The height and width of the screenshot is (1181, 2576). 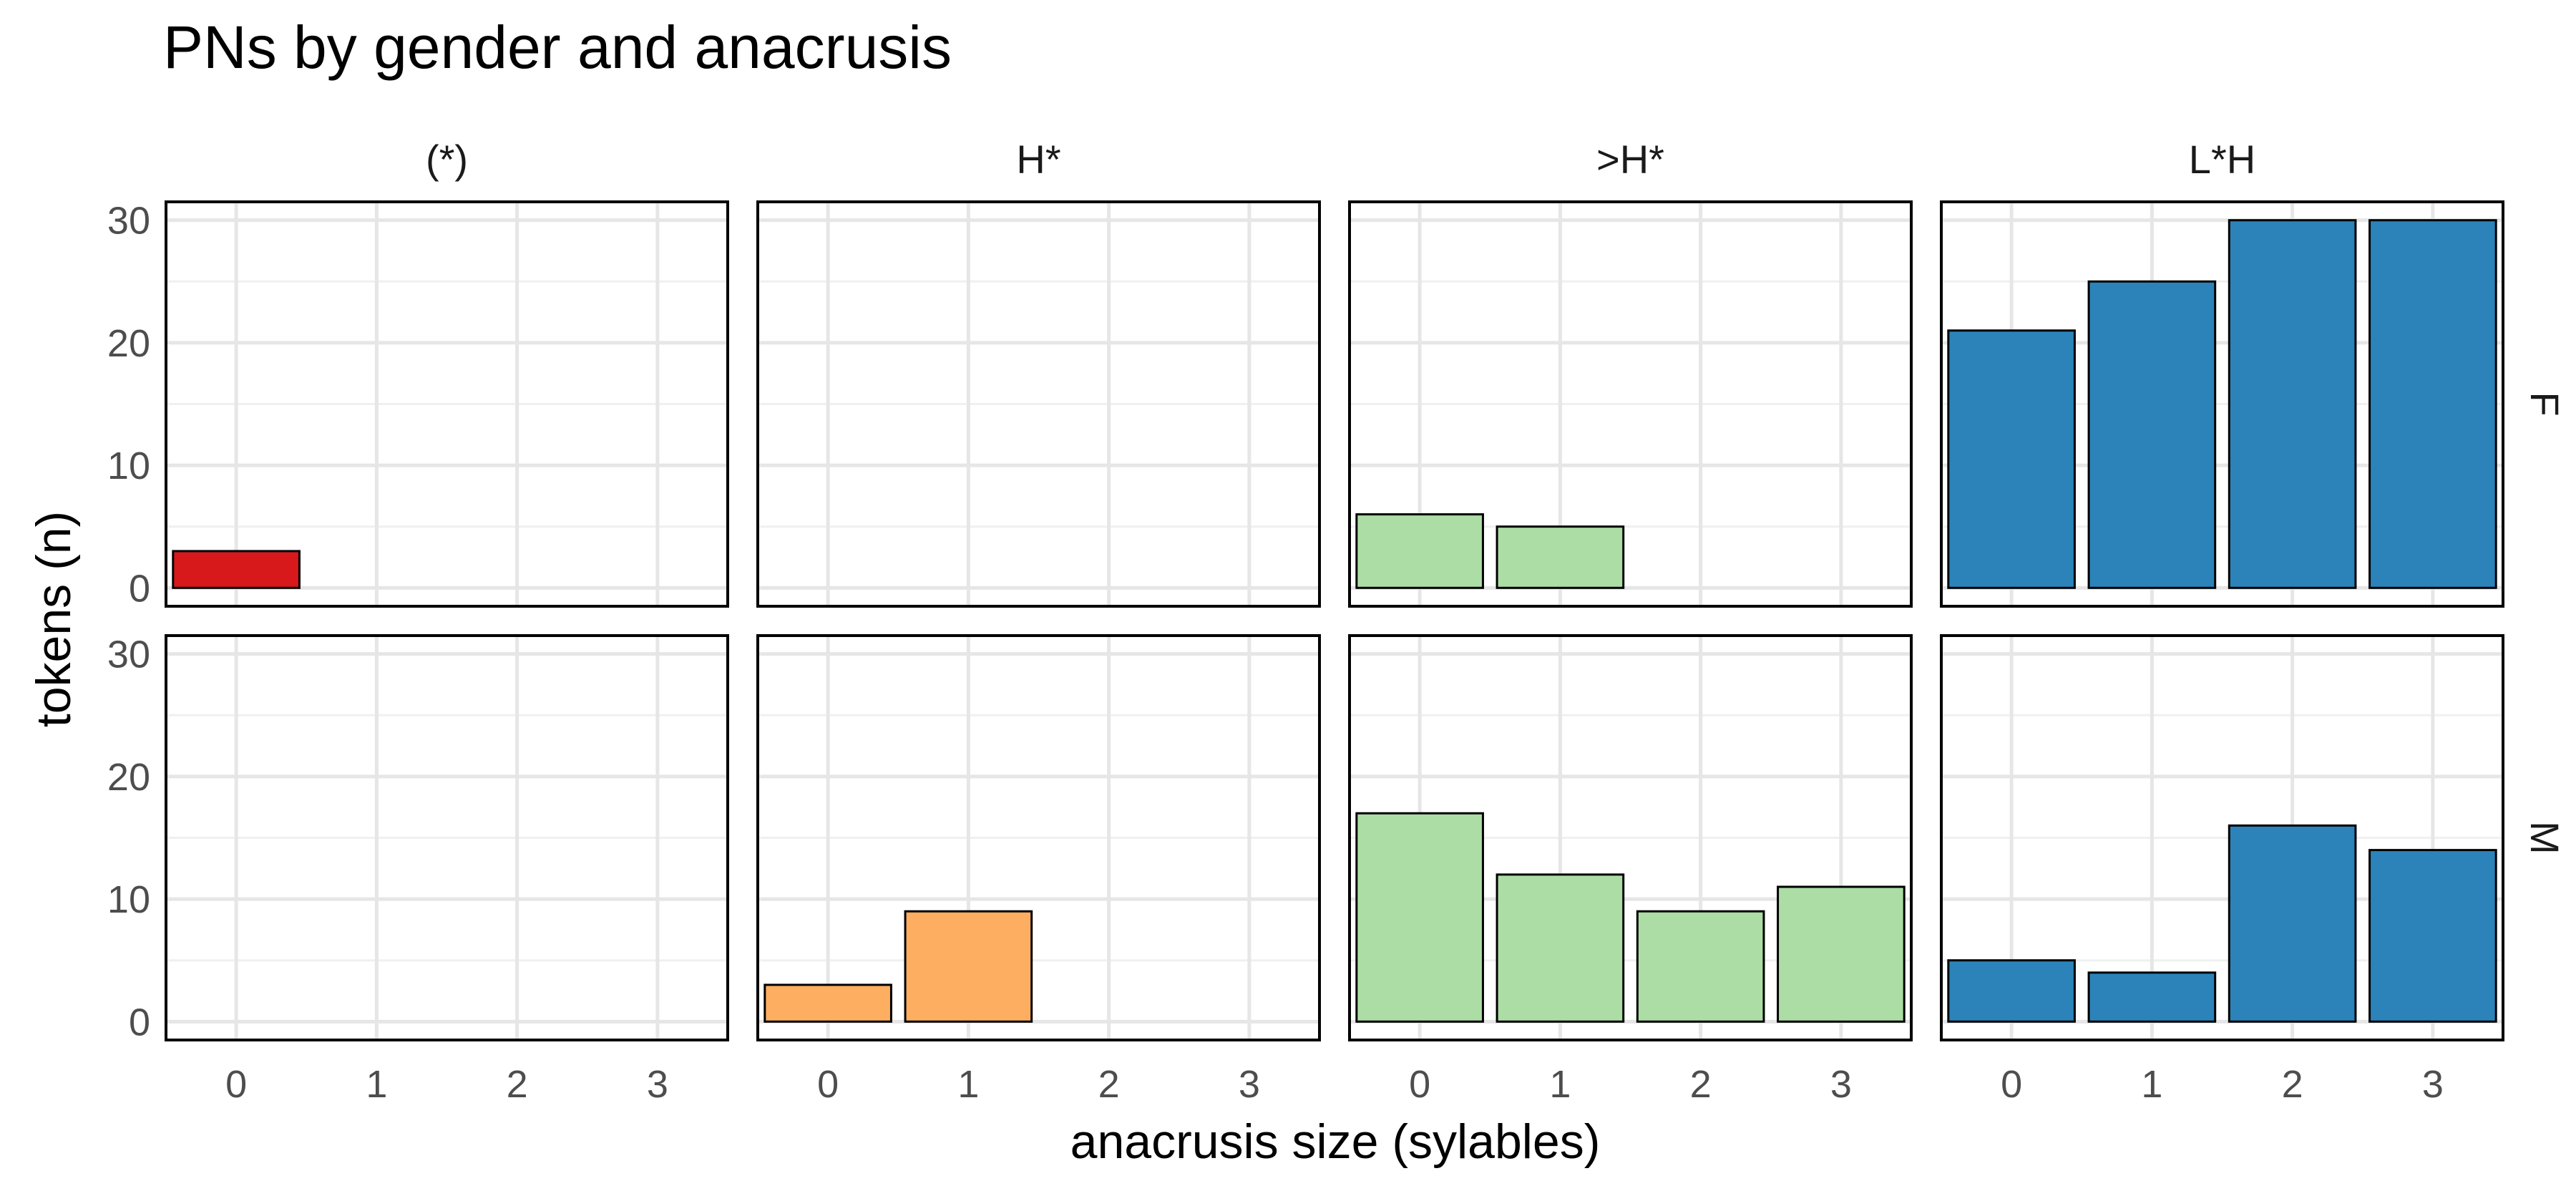 I want to click on facet-row-label-f: F, so click(x=2544, y=404).